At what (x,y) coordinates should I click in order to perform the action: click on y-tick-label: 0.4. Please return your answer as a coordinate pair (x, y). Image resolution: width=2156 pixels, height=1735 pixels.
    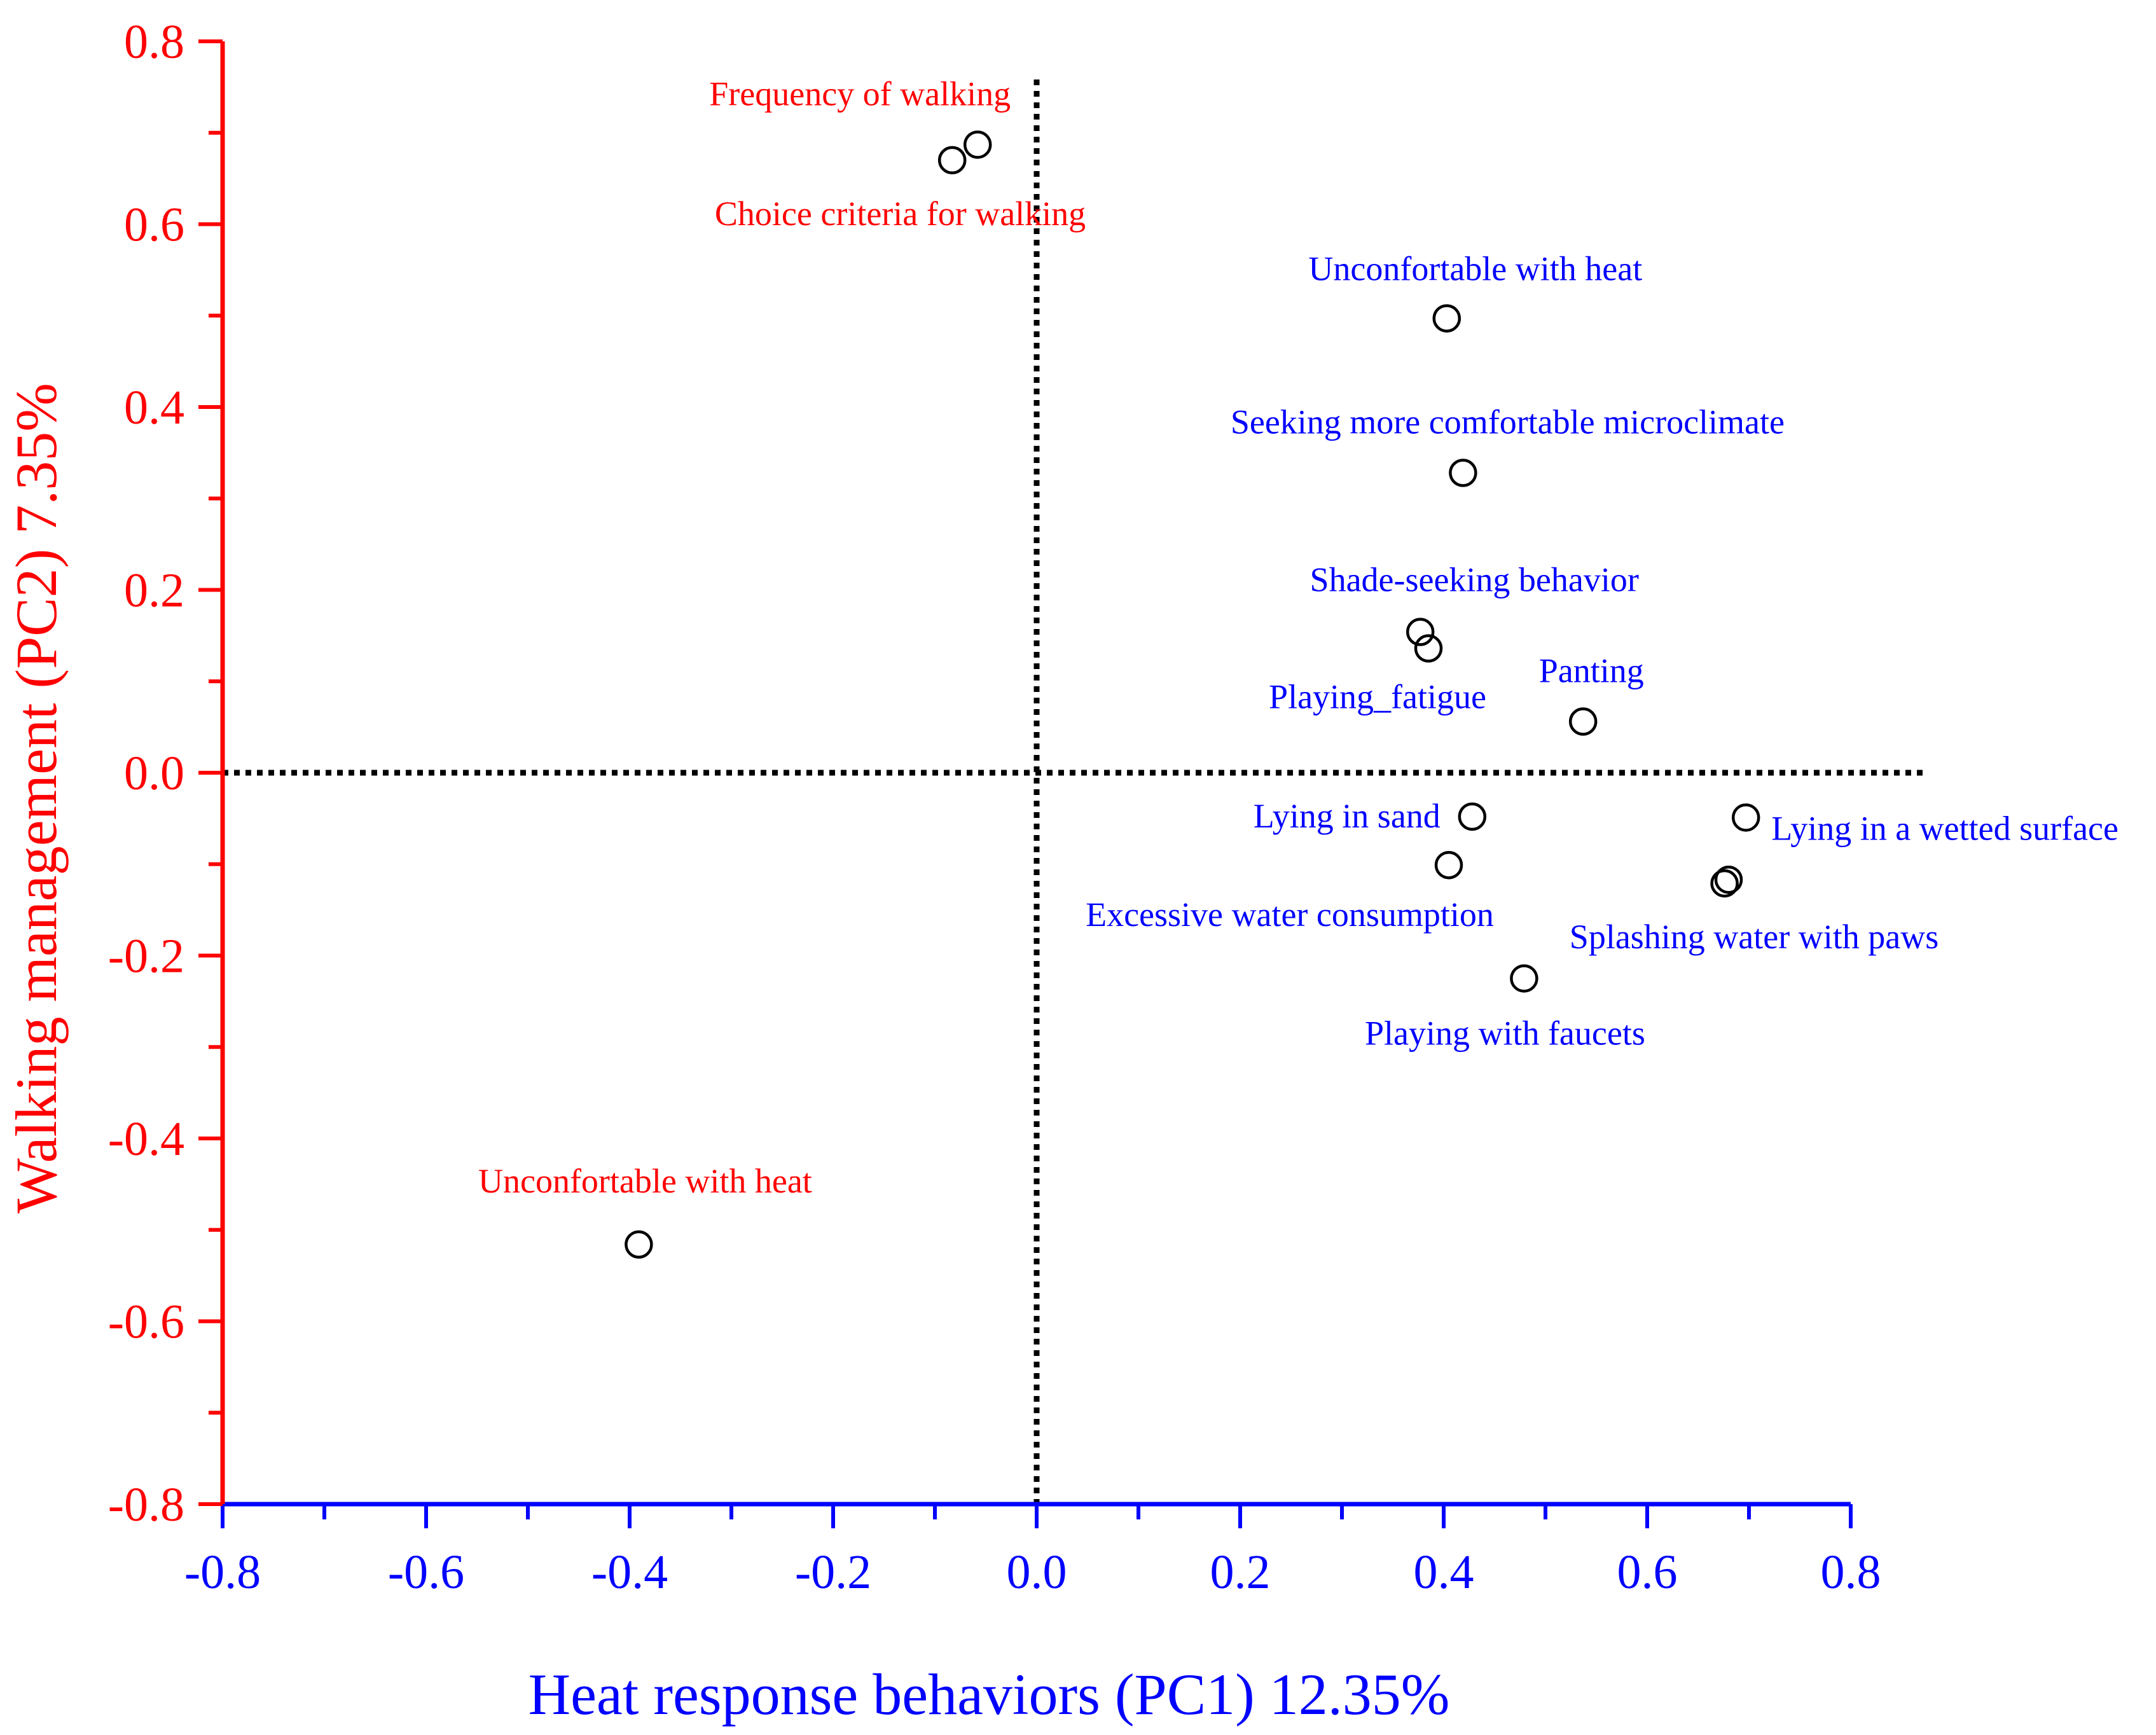
    Looking at the image, I should click on (154, 407).